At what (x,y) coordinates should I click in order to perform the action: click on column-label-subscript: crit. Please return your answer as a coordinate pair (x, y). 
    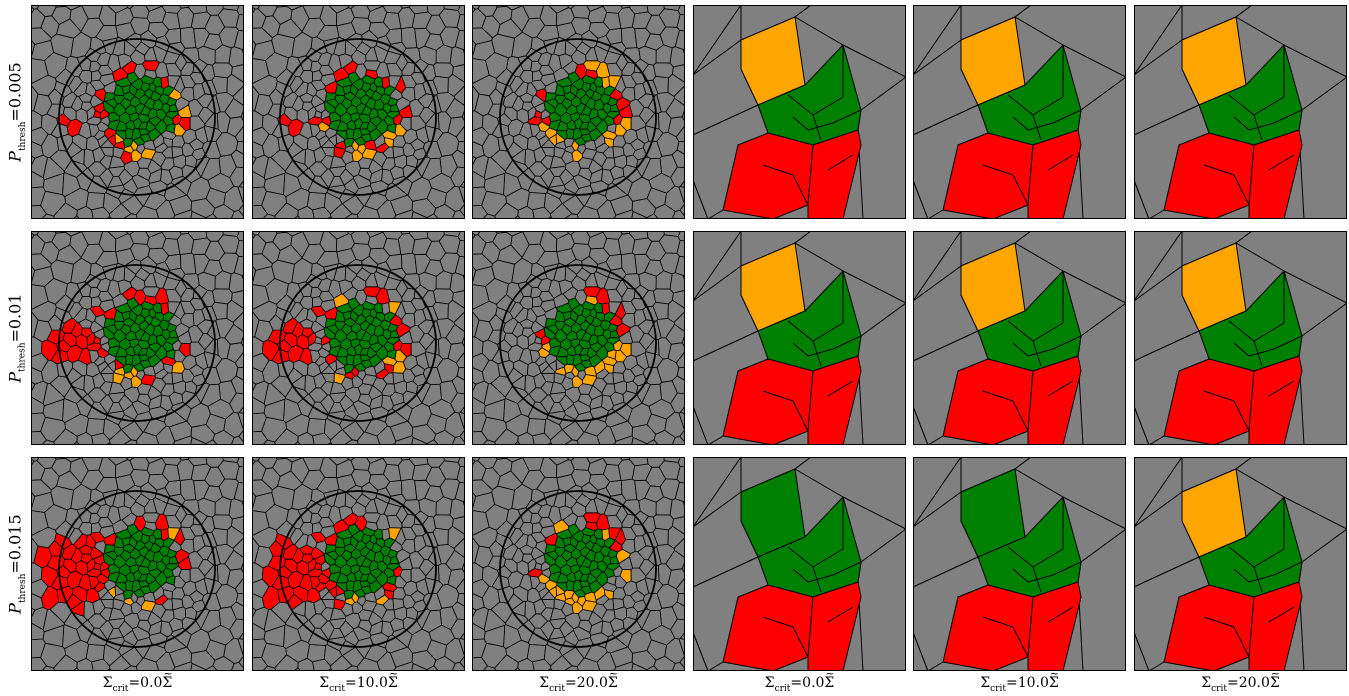
    Looking at the image, I should click on (998, 688).